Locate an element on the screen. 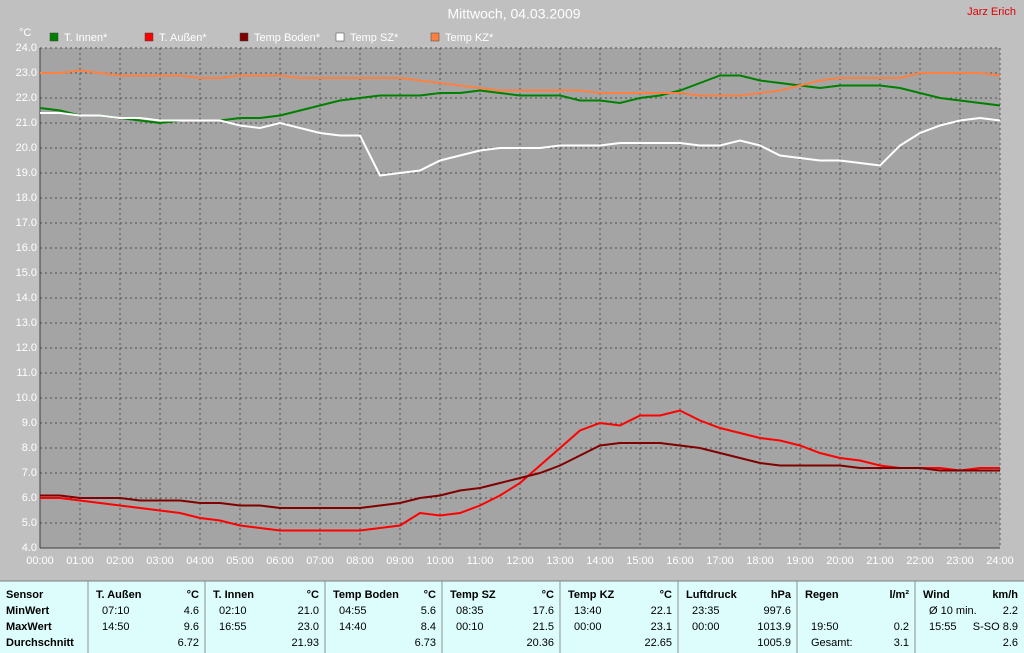 This screenshot has width=1024, height=653. legend-label: Temp SZ* is located at coordinates (374, 38).